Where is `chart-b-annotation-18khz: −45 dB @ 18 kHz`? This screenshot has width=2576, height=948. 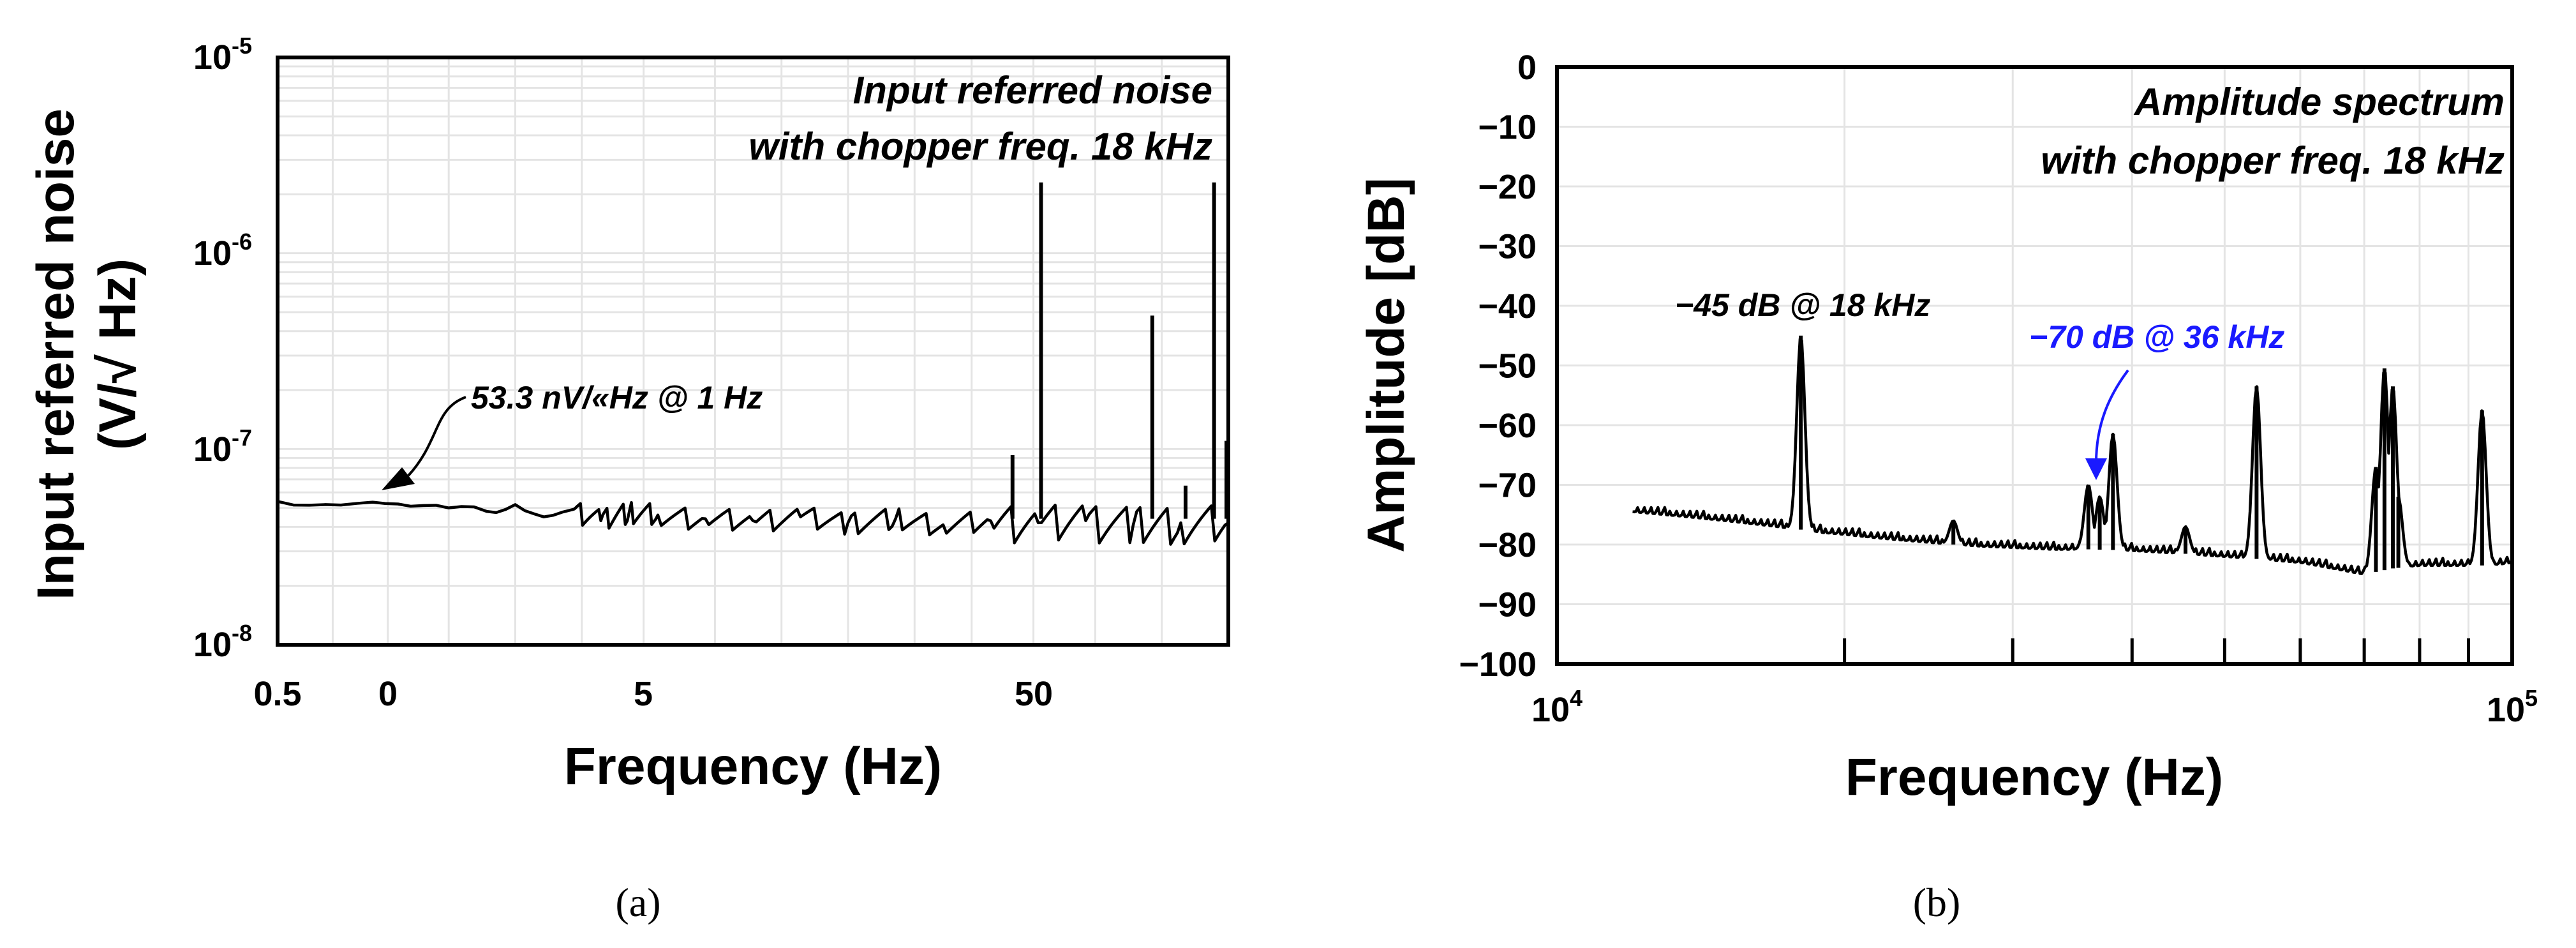 chart-b-annotation-18khz: −45 dB @ 18 kHz is located at coordinates (1802, 305).